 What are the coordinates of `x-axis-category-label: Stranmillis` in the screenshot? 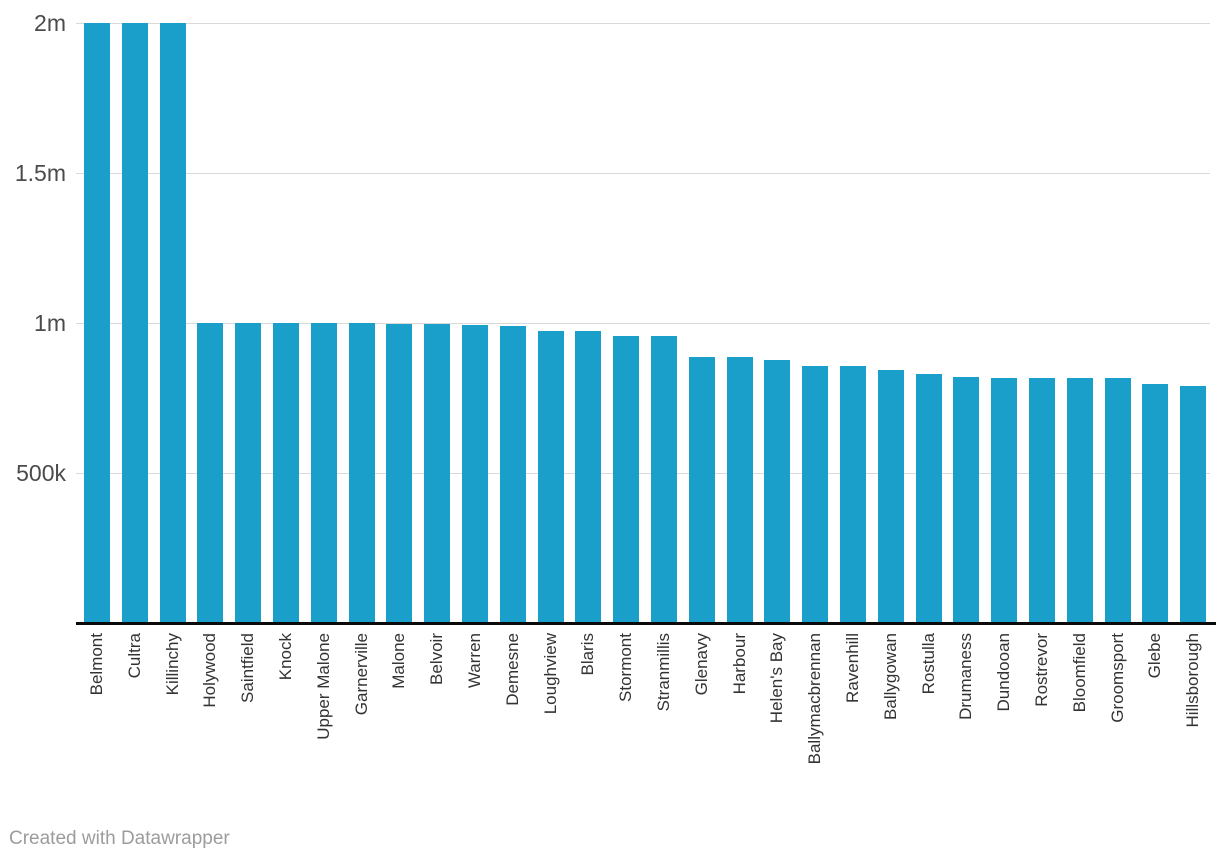 It's located at (663, 672).